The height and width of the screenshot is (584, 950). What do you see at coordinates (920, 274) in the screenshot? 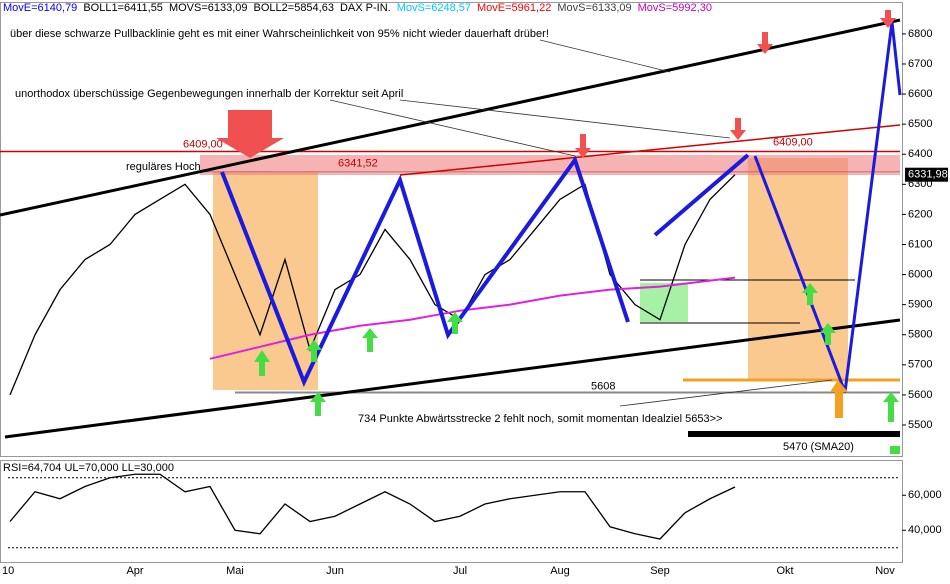
I see `y-tick-label: 6000` at bounding box center [920, 274].